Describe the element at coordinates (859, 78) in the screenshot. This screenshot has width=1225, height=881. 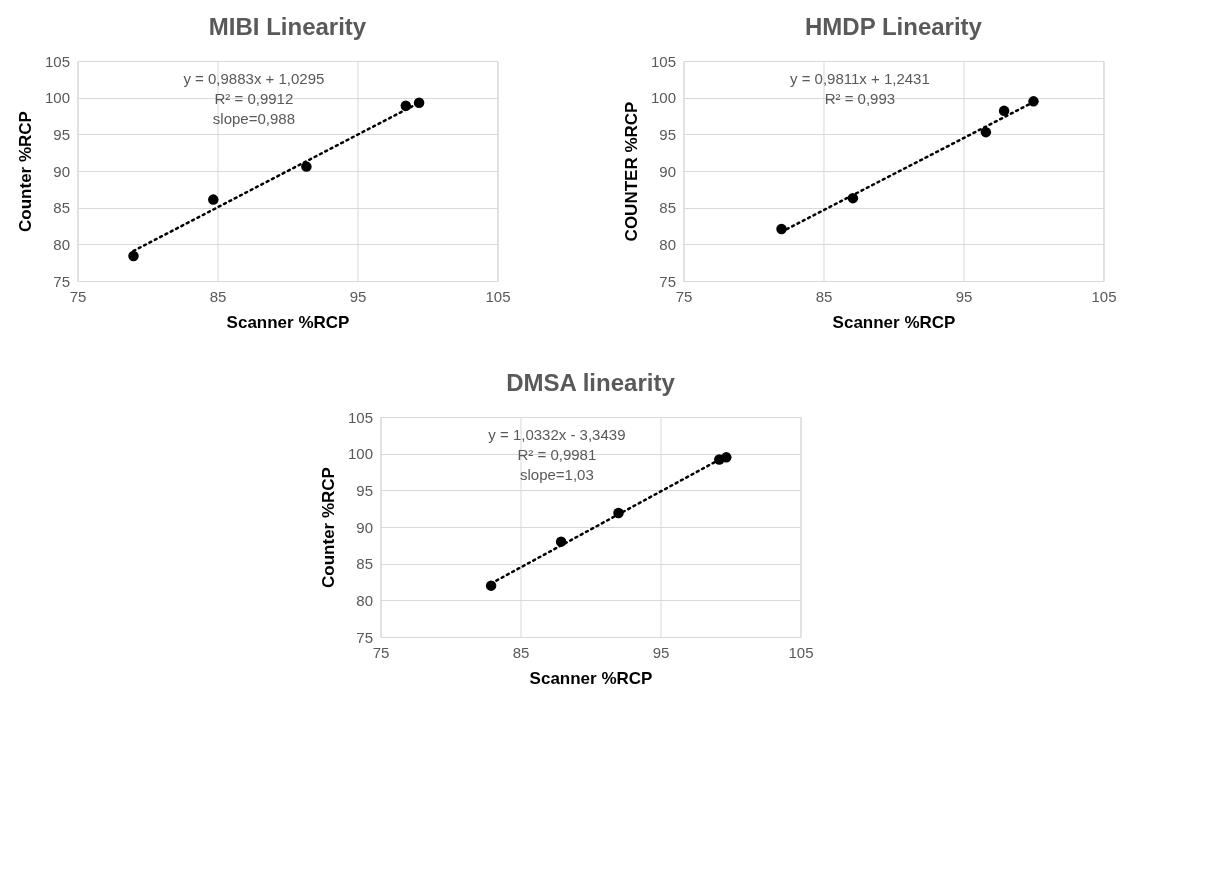
I see `annotation: y = 0,9811x + 1,2431` at that location.